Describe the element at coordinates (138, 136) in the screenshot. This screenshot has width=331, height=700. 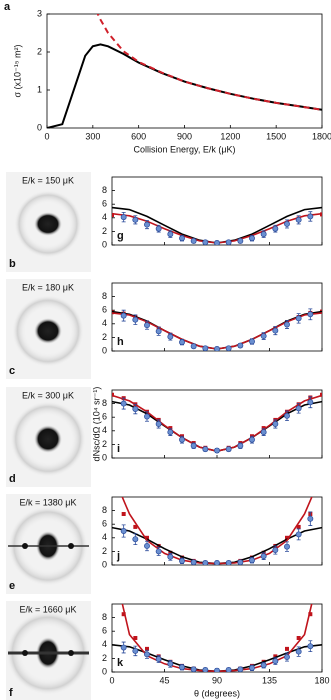
I see `x-tick-label: 600` at that location.